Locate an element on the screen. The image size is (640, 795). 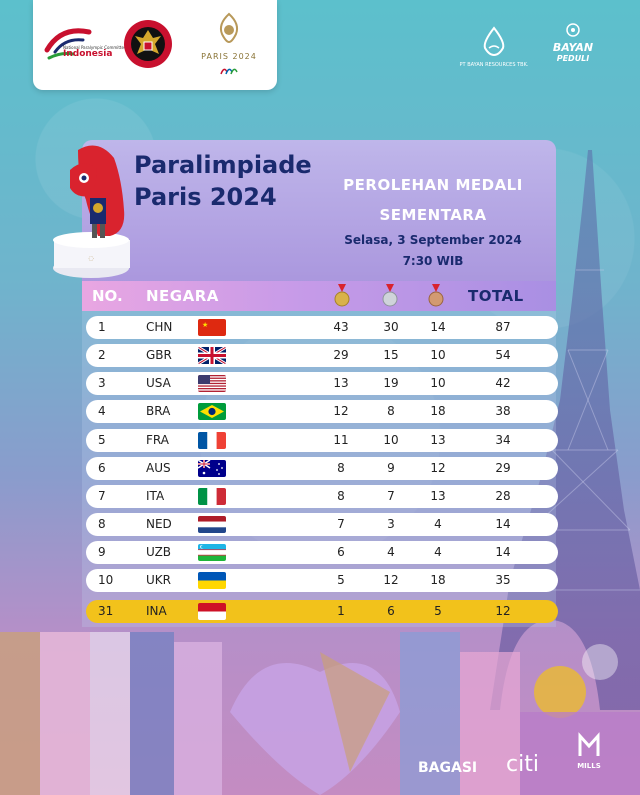
silver-cell: 4 is located at coordinates (391, 552).